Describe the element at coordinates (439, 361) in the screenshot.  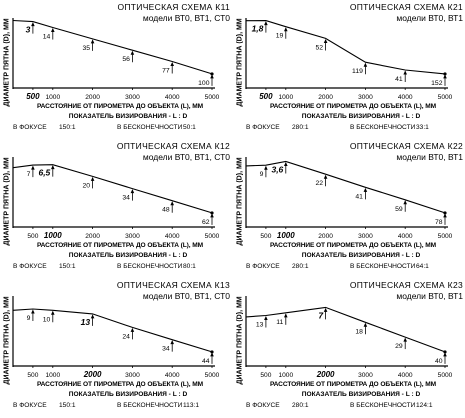
I see `spot-value-label: 40` at that location.